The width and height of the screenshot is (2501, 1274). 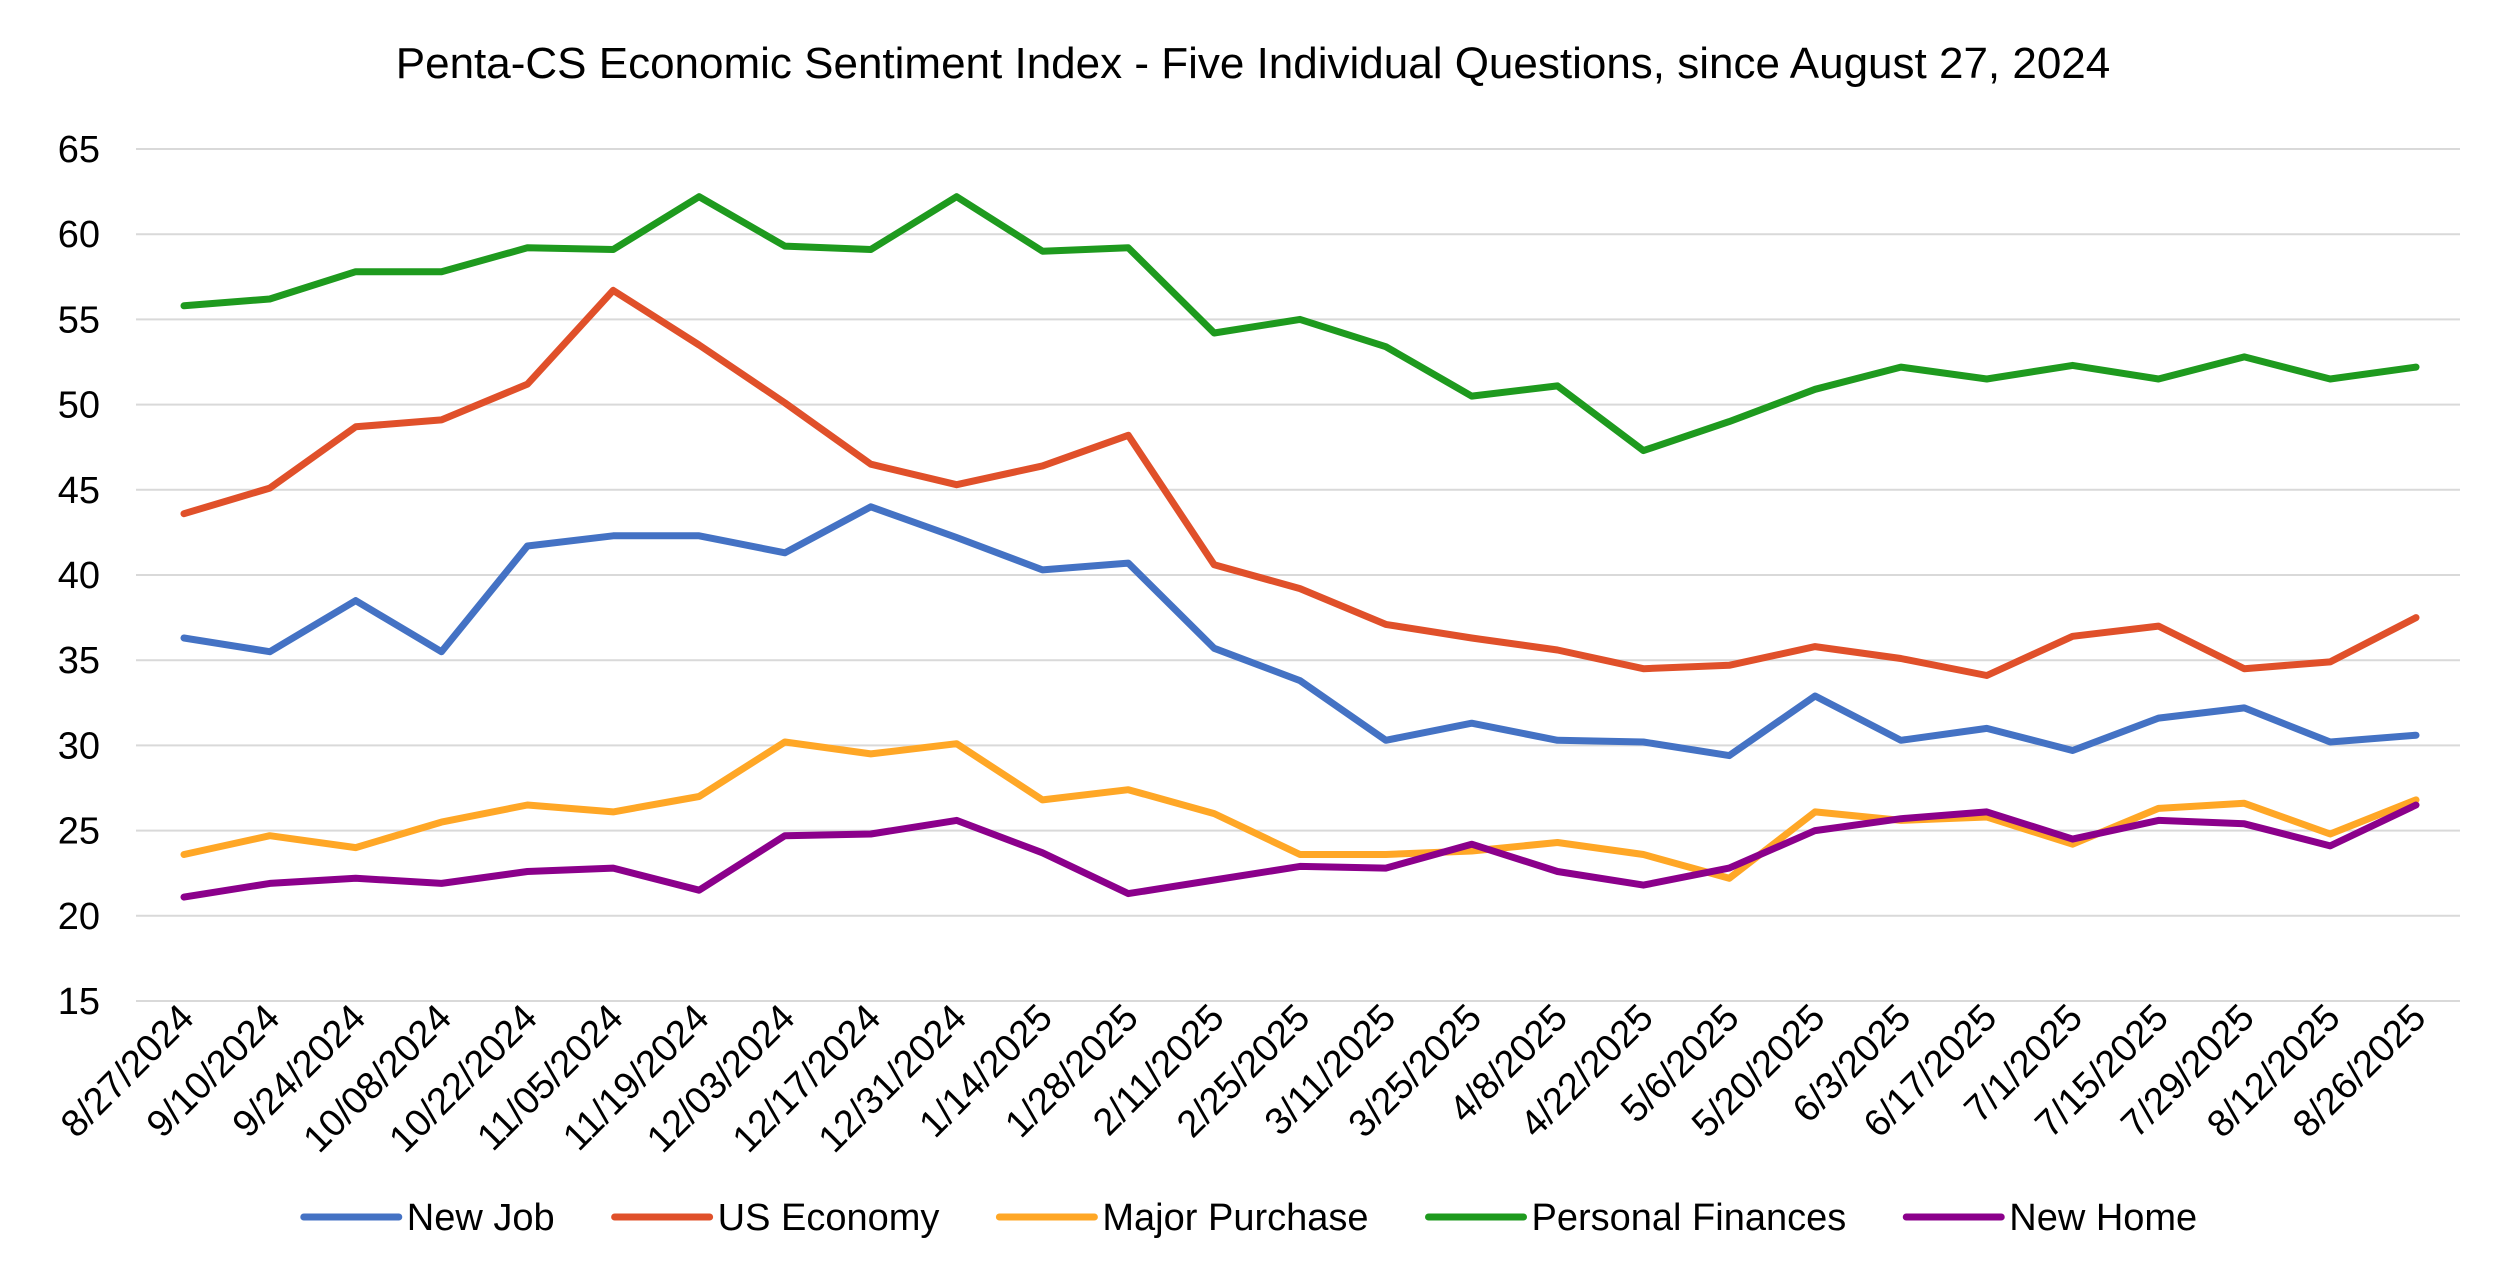 What do you see at coordinates (79, 746) in the screenshot?
I see `y-tick-label: 30` at bounding box center [79, 746].